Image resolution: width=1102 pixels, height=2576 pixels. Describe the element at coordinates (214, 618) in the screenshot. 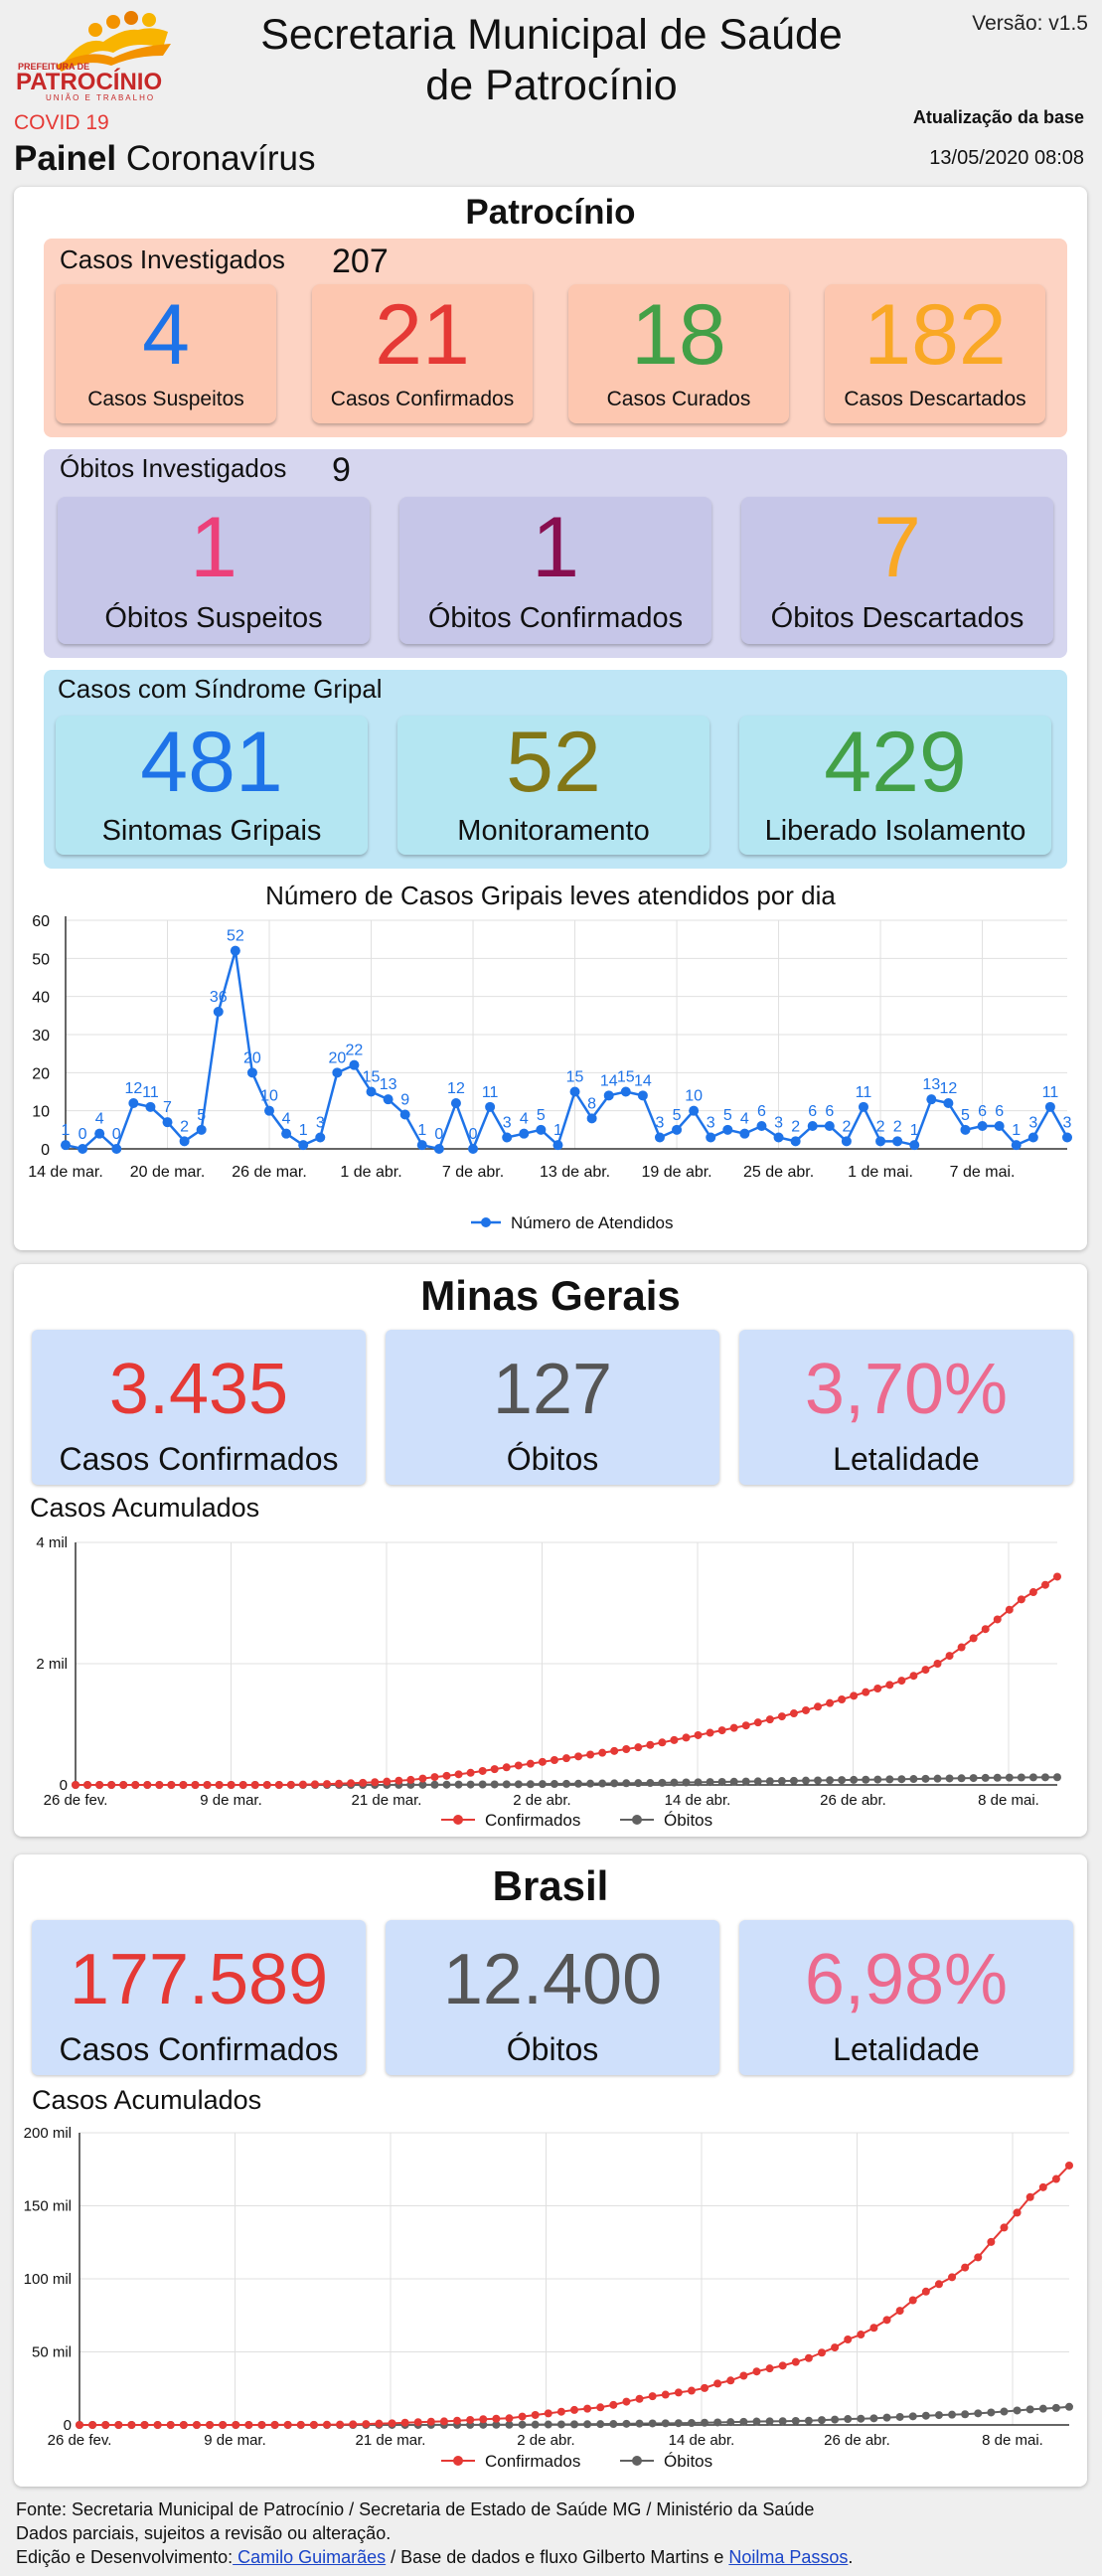

I see `obitos-label: Óbitos Suspeitos` at that location.